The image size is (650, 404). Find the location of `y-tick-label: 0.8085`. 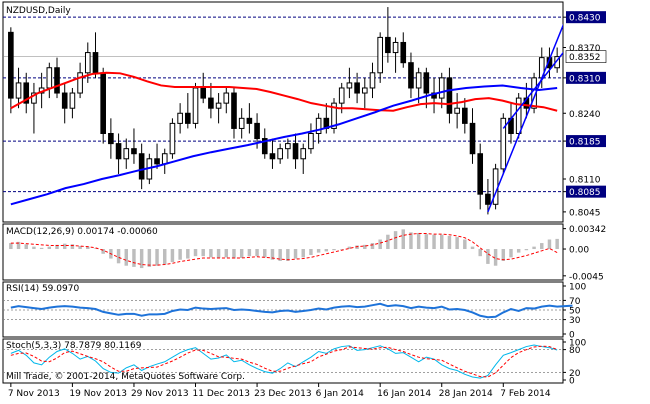

y-tick-label: 0.8085 is located at coordinates (585, 193).